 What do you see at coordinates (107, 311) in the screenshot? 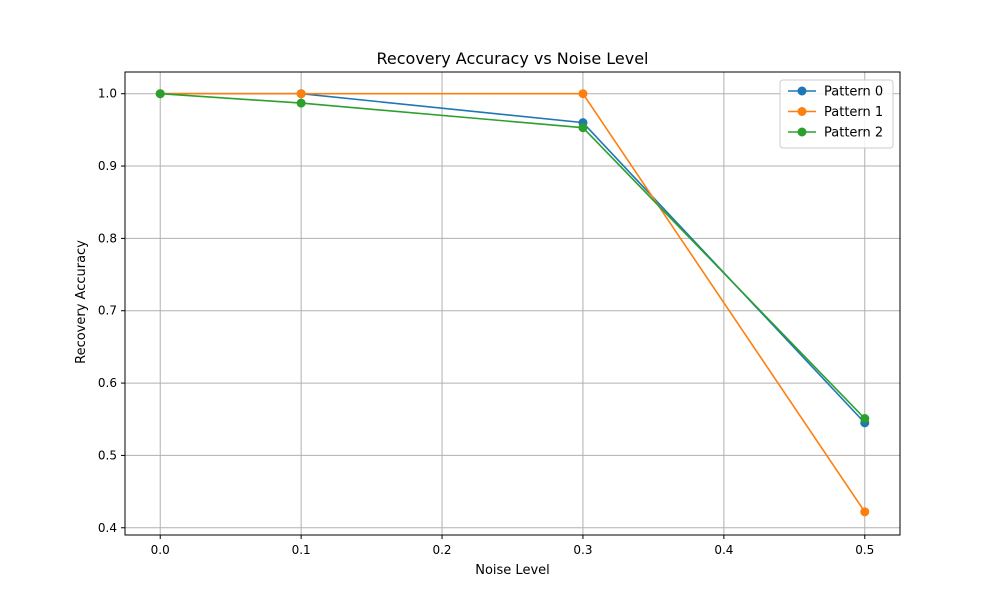
I see `y-tick-label: 0.7` at bounding box center [107, 311].